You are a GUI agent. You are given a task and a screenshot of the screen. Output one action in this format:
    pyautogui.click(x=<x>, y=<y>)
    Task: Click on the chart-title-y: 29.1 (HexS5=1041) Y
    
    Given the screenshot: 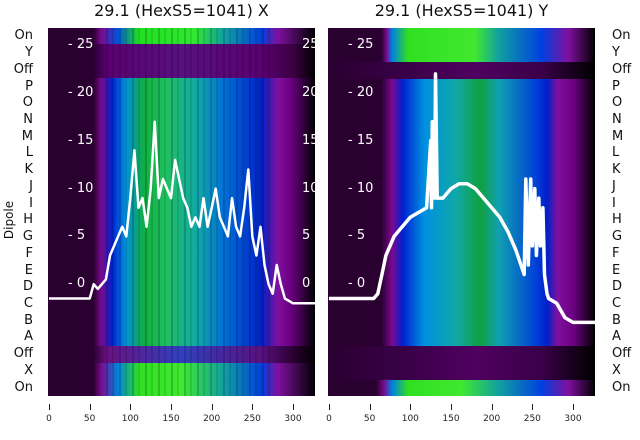 What is the action you would take?
    pyautogui.click(x=461, y=10)
    